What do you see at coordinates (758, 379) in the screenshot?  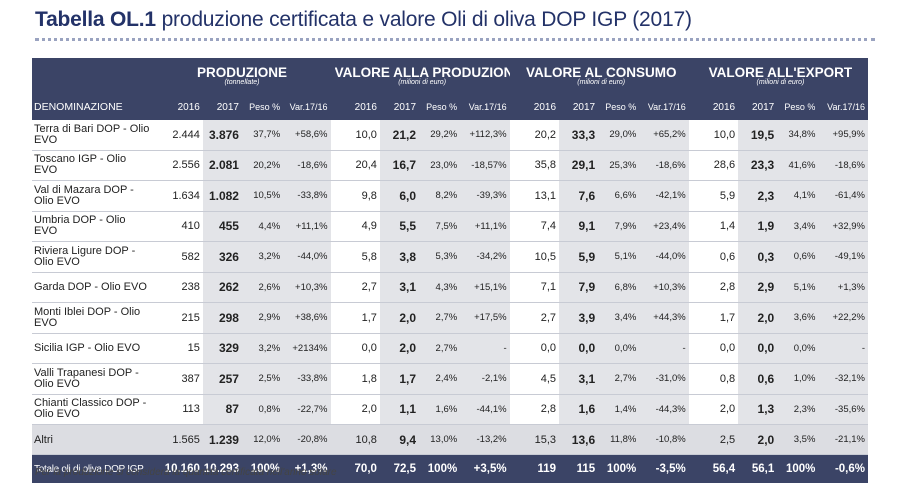 I see `table-cell: 0,6` at bounding box center [758, 379].